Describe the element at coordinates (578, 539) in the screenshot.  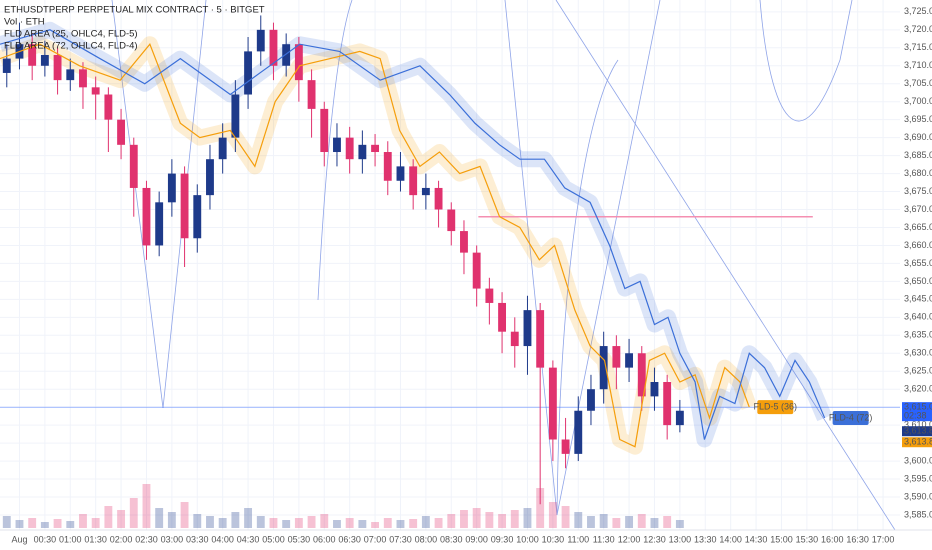
I see `x-tick-label: 11:00` at that location.